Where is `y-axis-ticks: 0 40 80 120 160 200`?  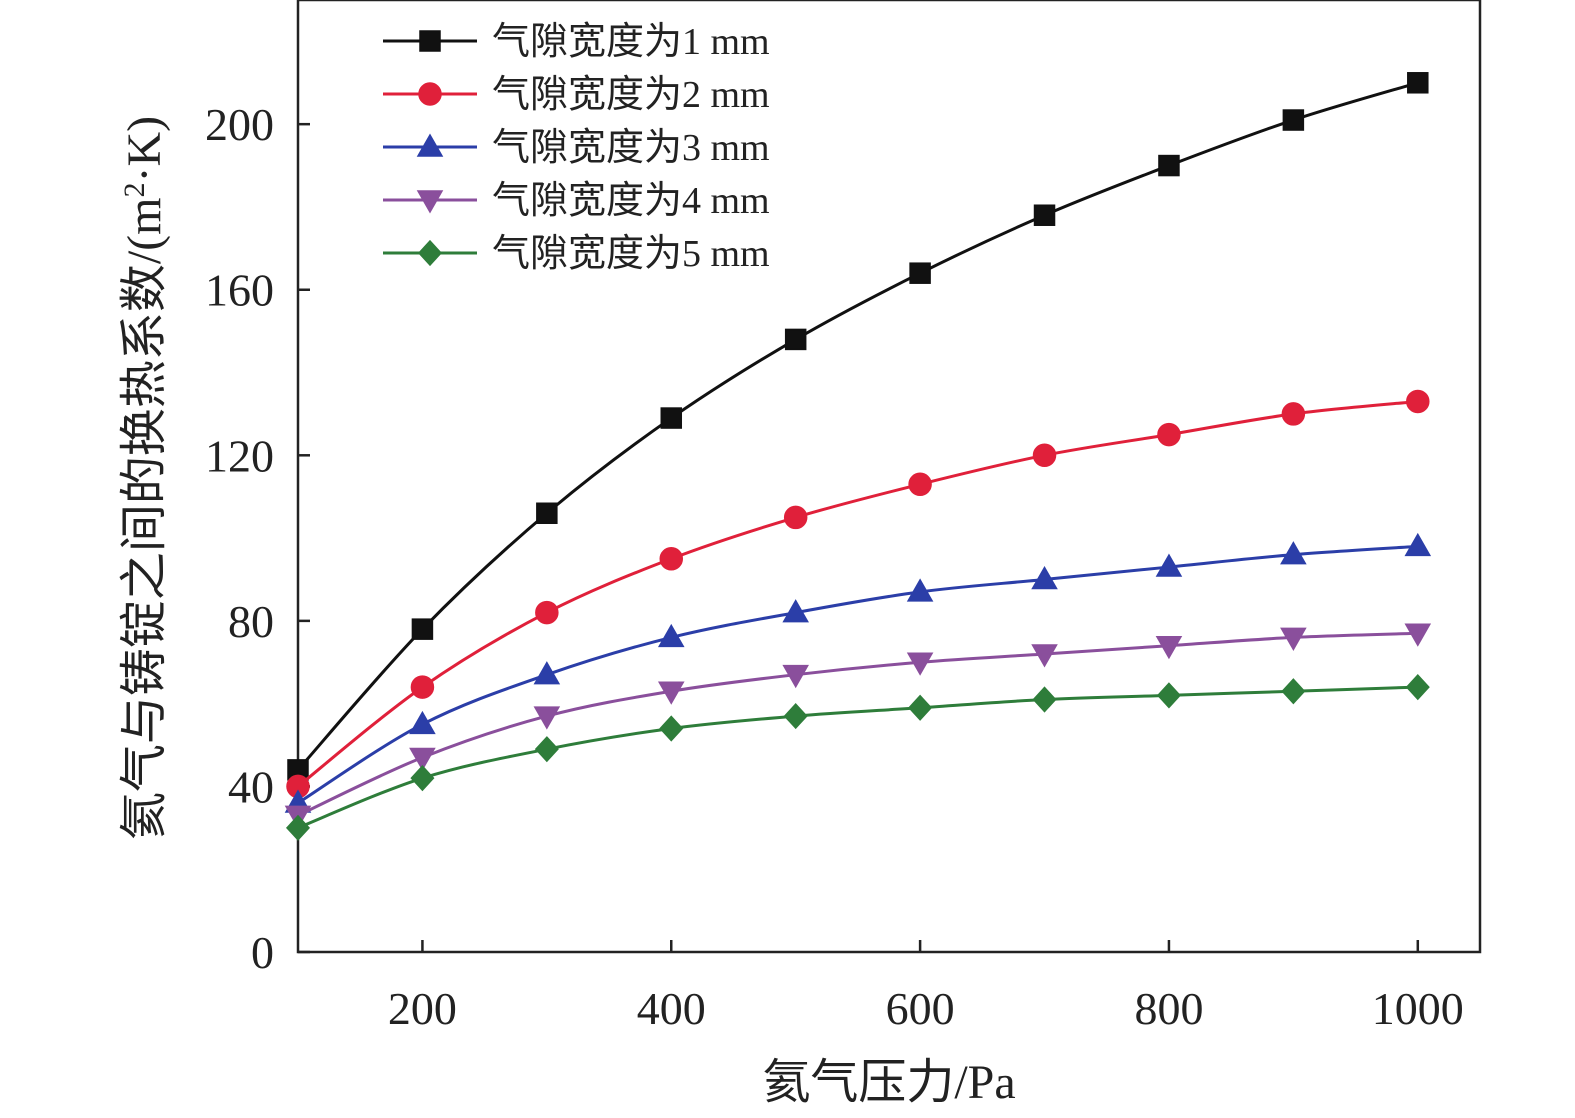 y-axis-ticks: 0 40 80 120 160 200 is located at coordinates (257, 538).